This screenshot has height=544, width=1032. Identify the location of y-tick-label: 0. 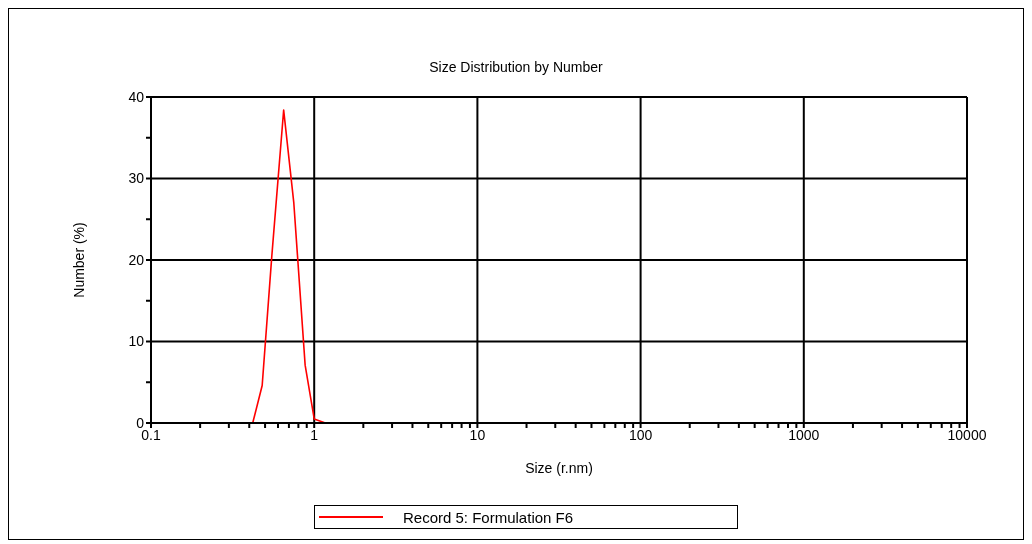
(140, 422).